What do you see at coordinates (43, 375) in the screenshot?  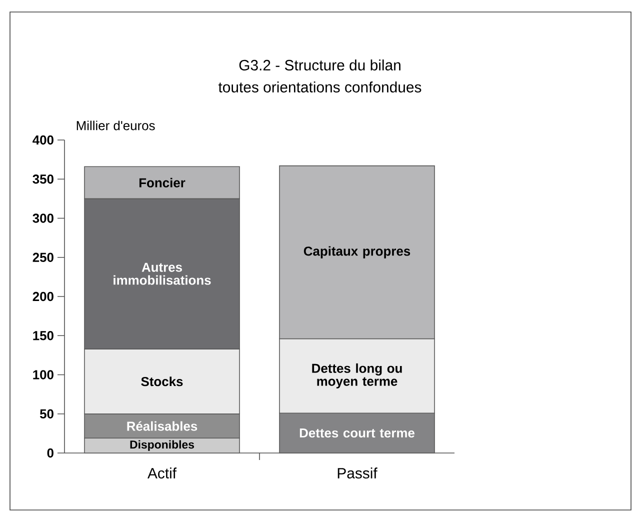 I see `y-tick-label: 100` at bounding box center [43, 375].